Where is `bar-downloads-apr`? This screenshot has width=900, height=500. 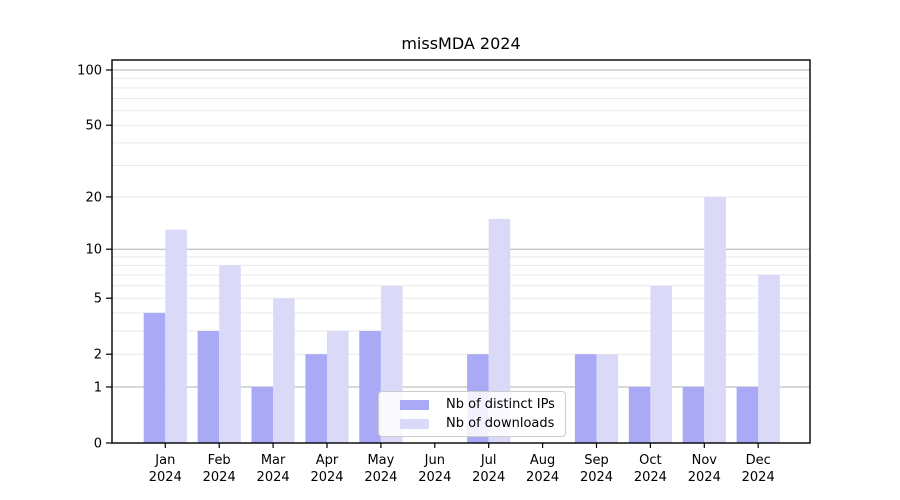 bar-downloads-apr is located at coordinates (338, 386).